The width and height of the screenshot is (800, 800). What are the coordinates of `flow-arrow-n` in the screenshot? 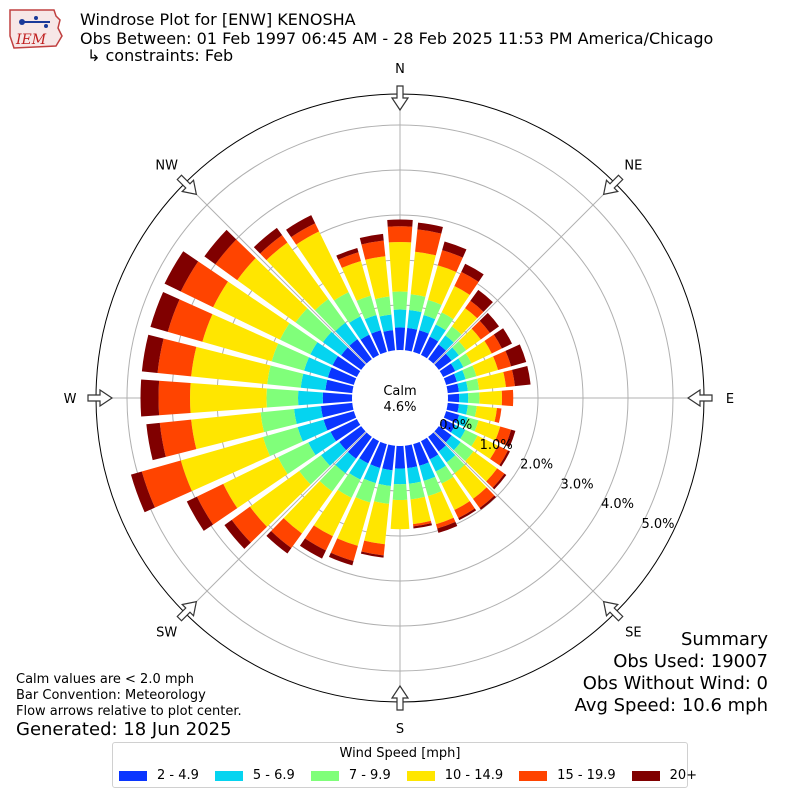 It's located at (400, 98).